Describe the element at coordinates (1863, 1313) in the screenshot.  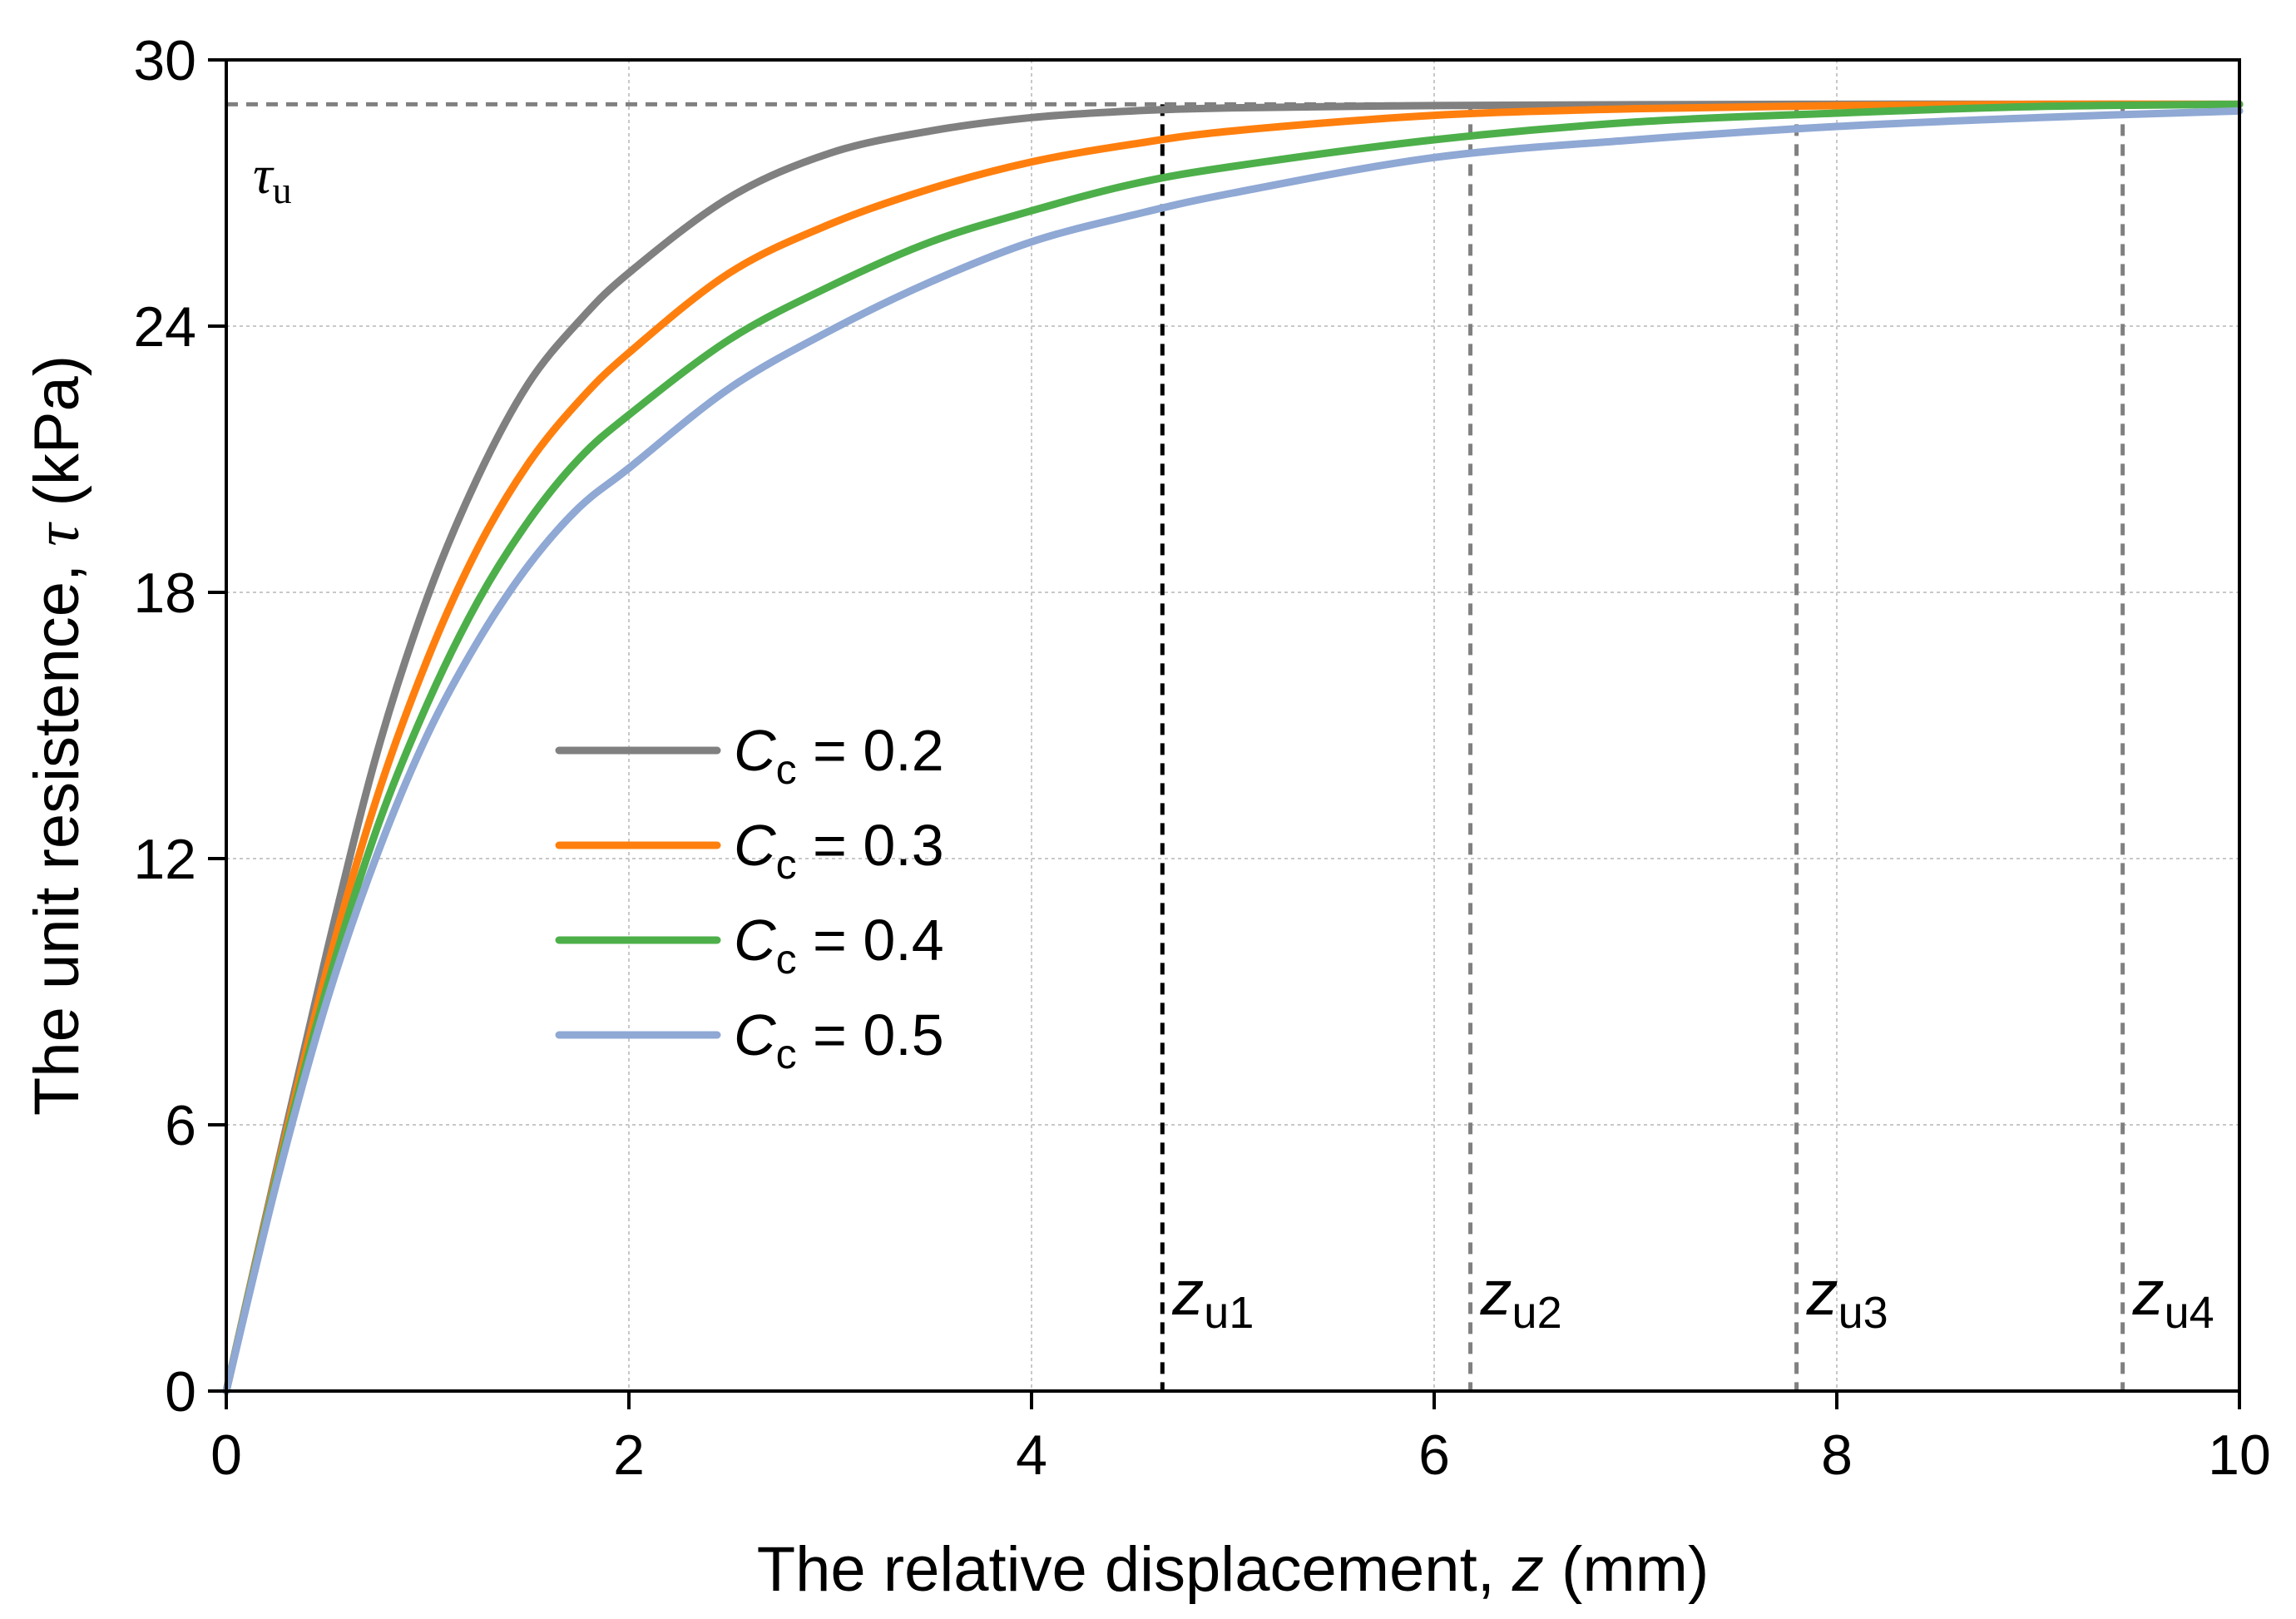
I see `marker-label-subscript: u3` at that location.